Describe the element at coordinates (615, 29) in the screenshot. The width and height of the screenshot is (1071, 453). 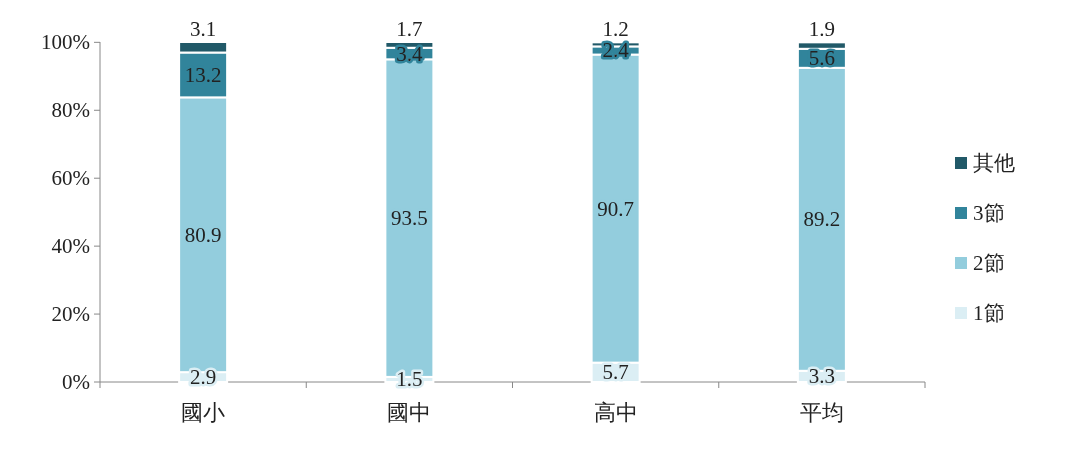
I see `data-label: 1.2` at that location.